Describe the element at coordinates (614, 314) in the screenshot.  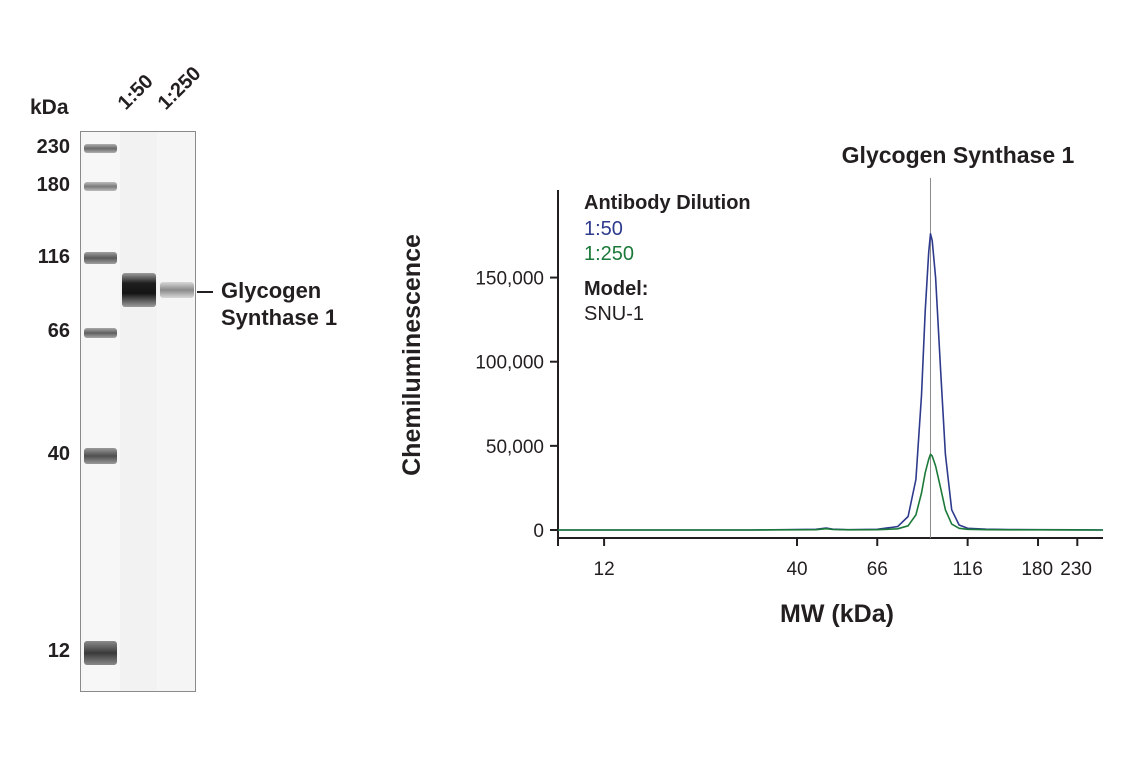
I see `legend-model-value: SNU-1` at that location.